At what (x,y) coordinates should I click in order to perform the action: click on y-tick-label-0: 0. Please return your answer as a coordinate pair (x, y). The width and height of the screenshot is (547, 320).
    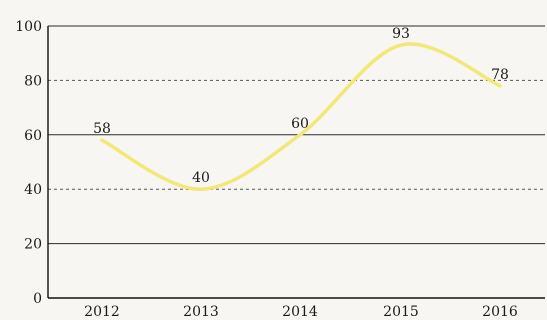
    Looking at the image, I should click on (37, 299).